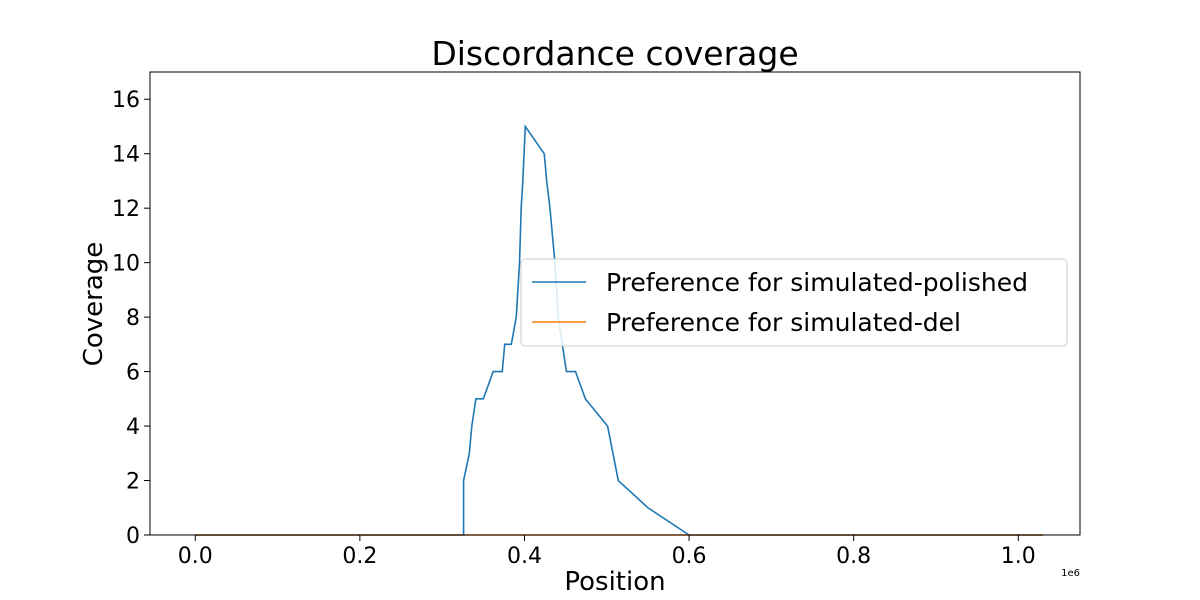  I want to click on chart-title: Discordance coverage, so click(614, 53).